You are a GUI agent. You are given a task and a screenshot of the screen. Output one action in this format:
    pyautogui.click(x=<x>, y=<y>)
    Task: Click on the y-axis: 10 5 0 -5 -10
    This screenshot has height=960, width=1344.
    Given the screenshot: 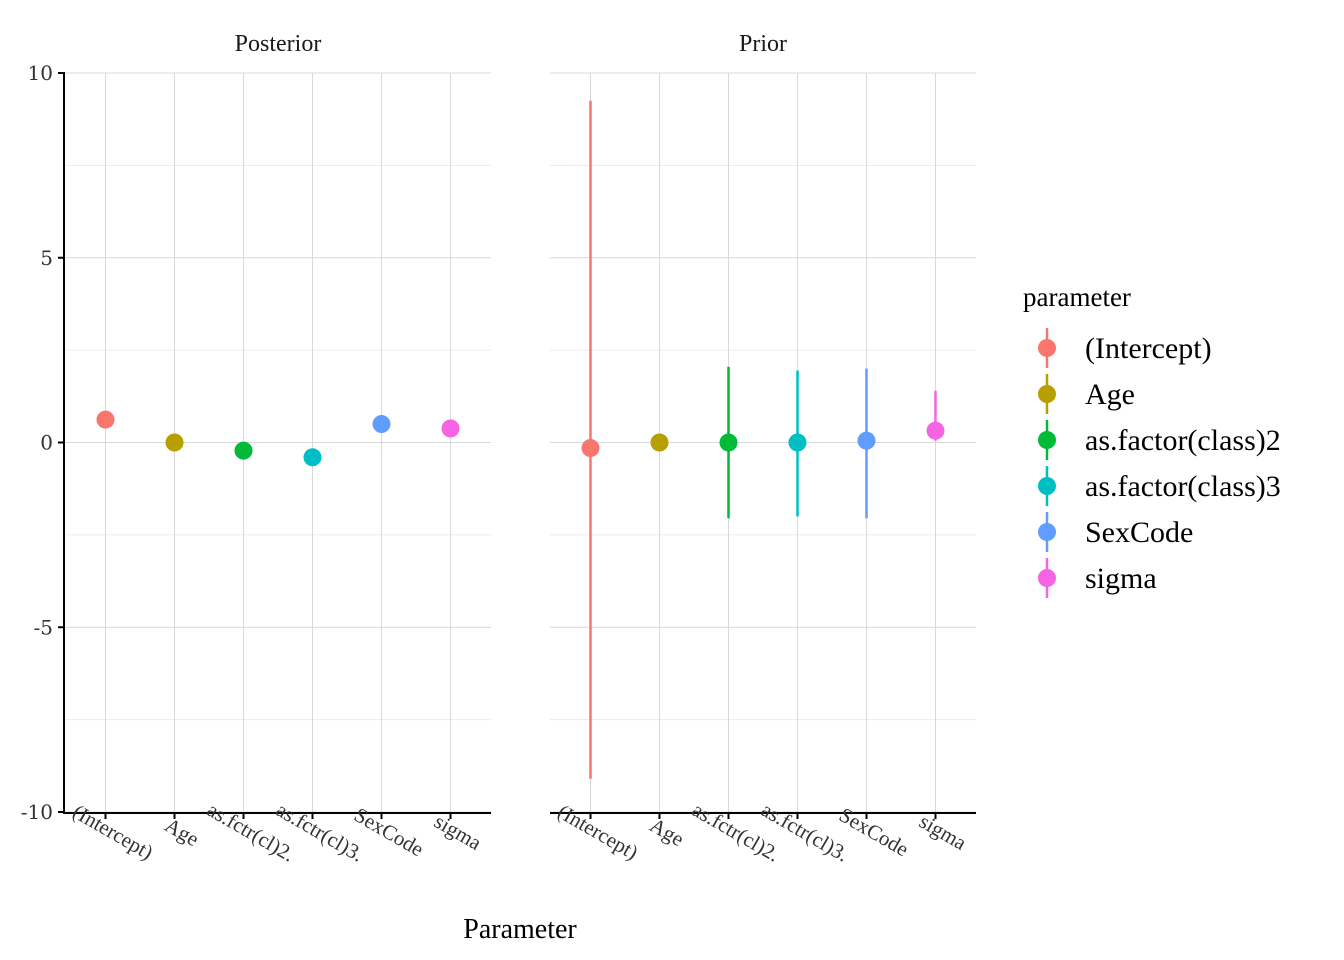 What is the action you would take?
    pyautogui.click(x=43, y=442)
    